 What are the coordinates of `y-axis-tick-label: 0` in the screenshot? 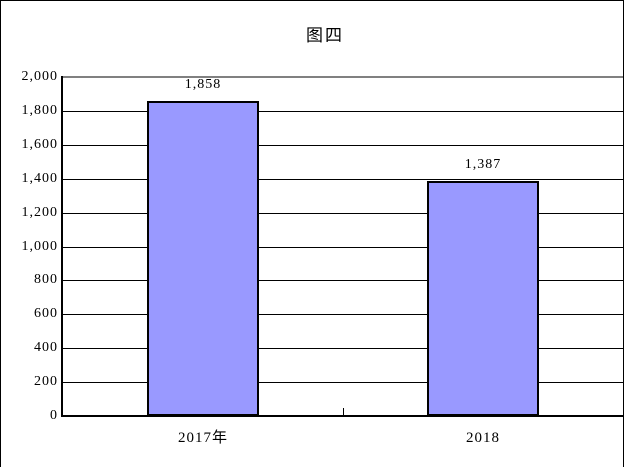 It's located at (54, 415).